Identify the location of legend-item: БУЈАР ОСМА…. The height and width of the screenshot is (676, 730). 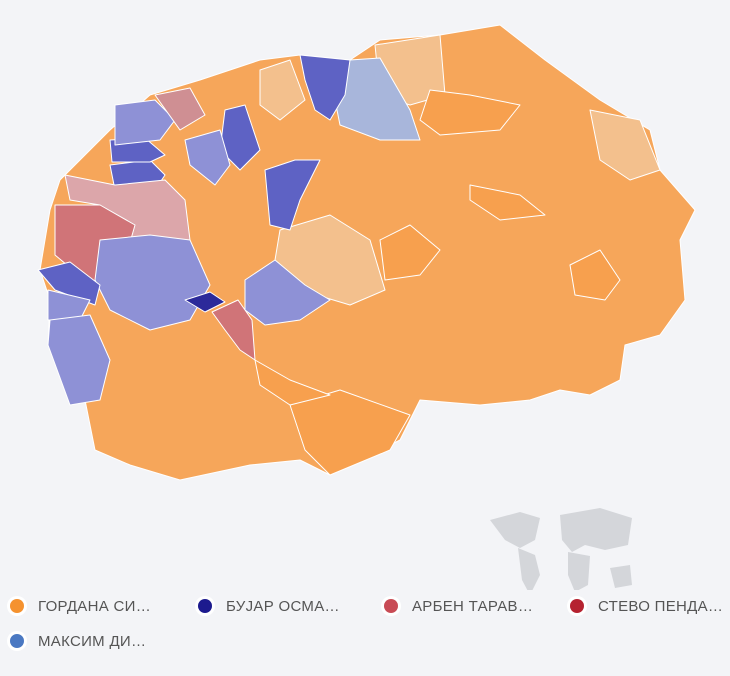
(269, 606).